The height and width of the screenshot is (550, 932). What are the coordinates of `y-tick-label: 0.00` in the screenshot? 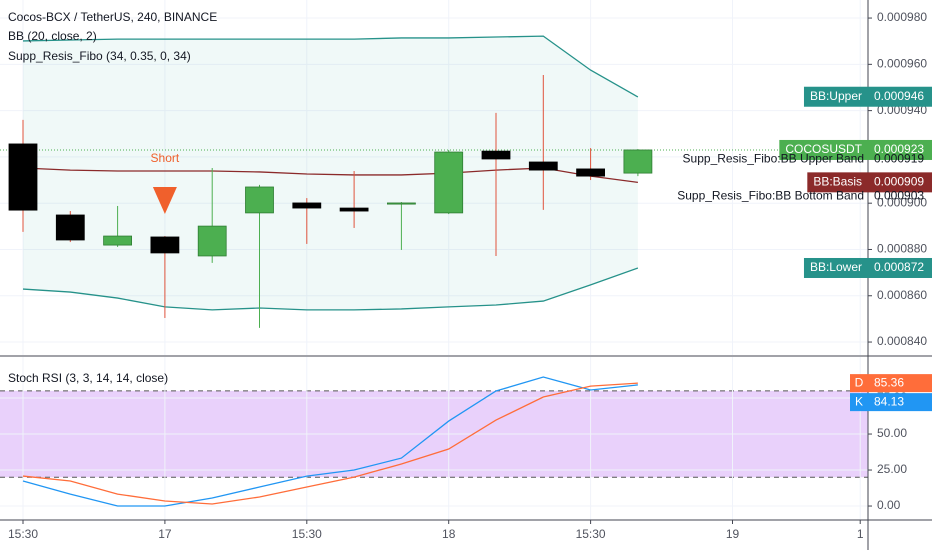 It's located at (889, 505).